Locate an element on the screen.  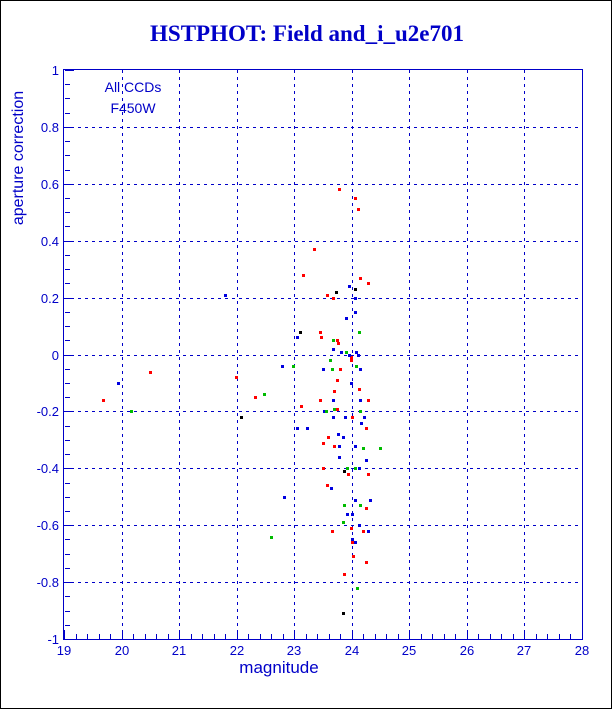
x-tick-label: 24 is located at coordinates (352, 650).